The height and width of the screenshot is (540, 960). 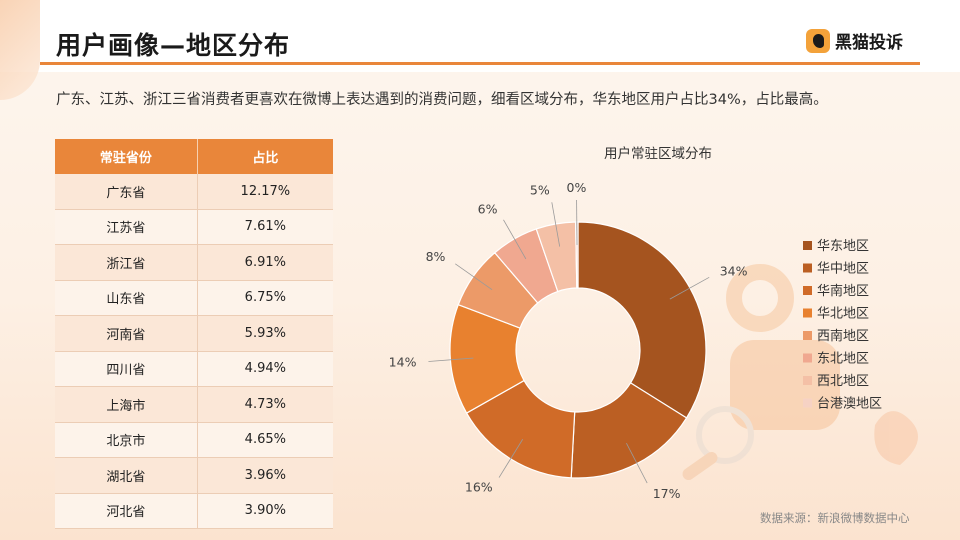 I want to click on province-cell: 河南省, so click(x=126, y=333).